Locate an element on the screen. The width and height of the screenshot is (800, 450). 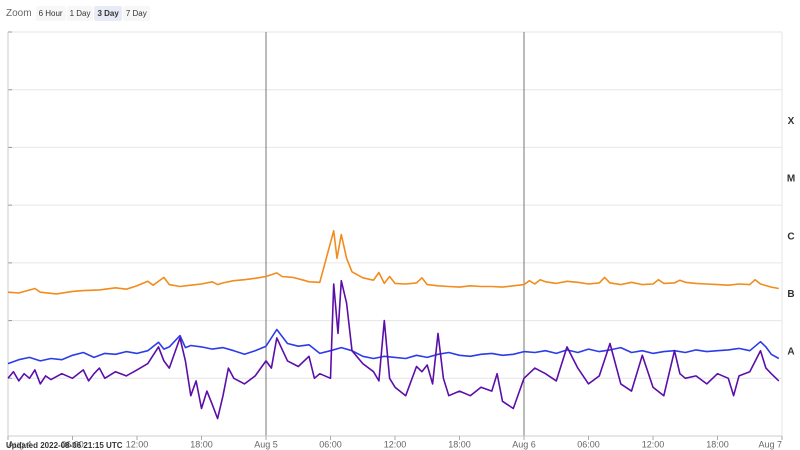
flare-class-label: M is located at coordinates (791, 179).